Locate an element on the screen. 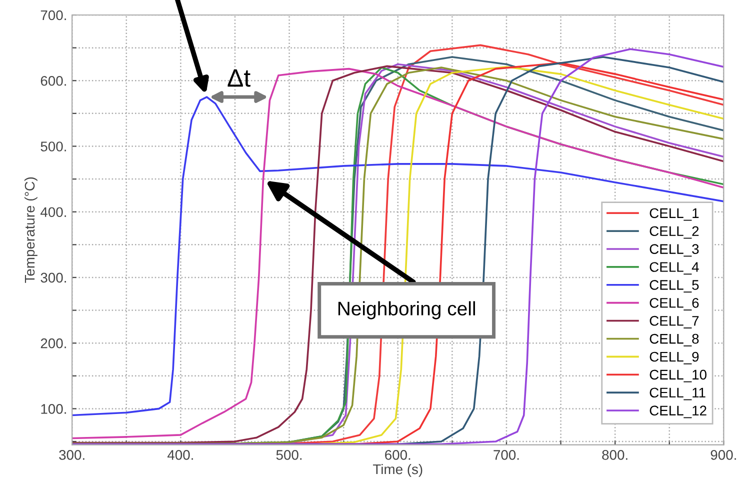  x-tick-label: 400. is located at coordinates (180, 455).